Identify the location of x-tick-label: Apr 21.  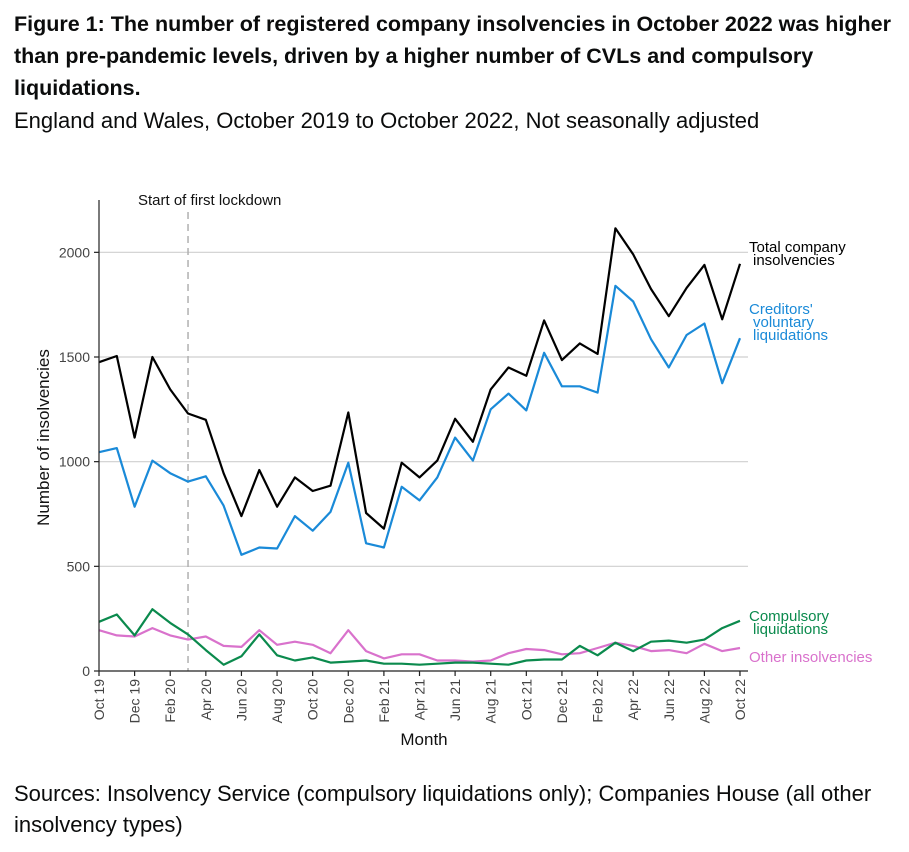
(420, 699).